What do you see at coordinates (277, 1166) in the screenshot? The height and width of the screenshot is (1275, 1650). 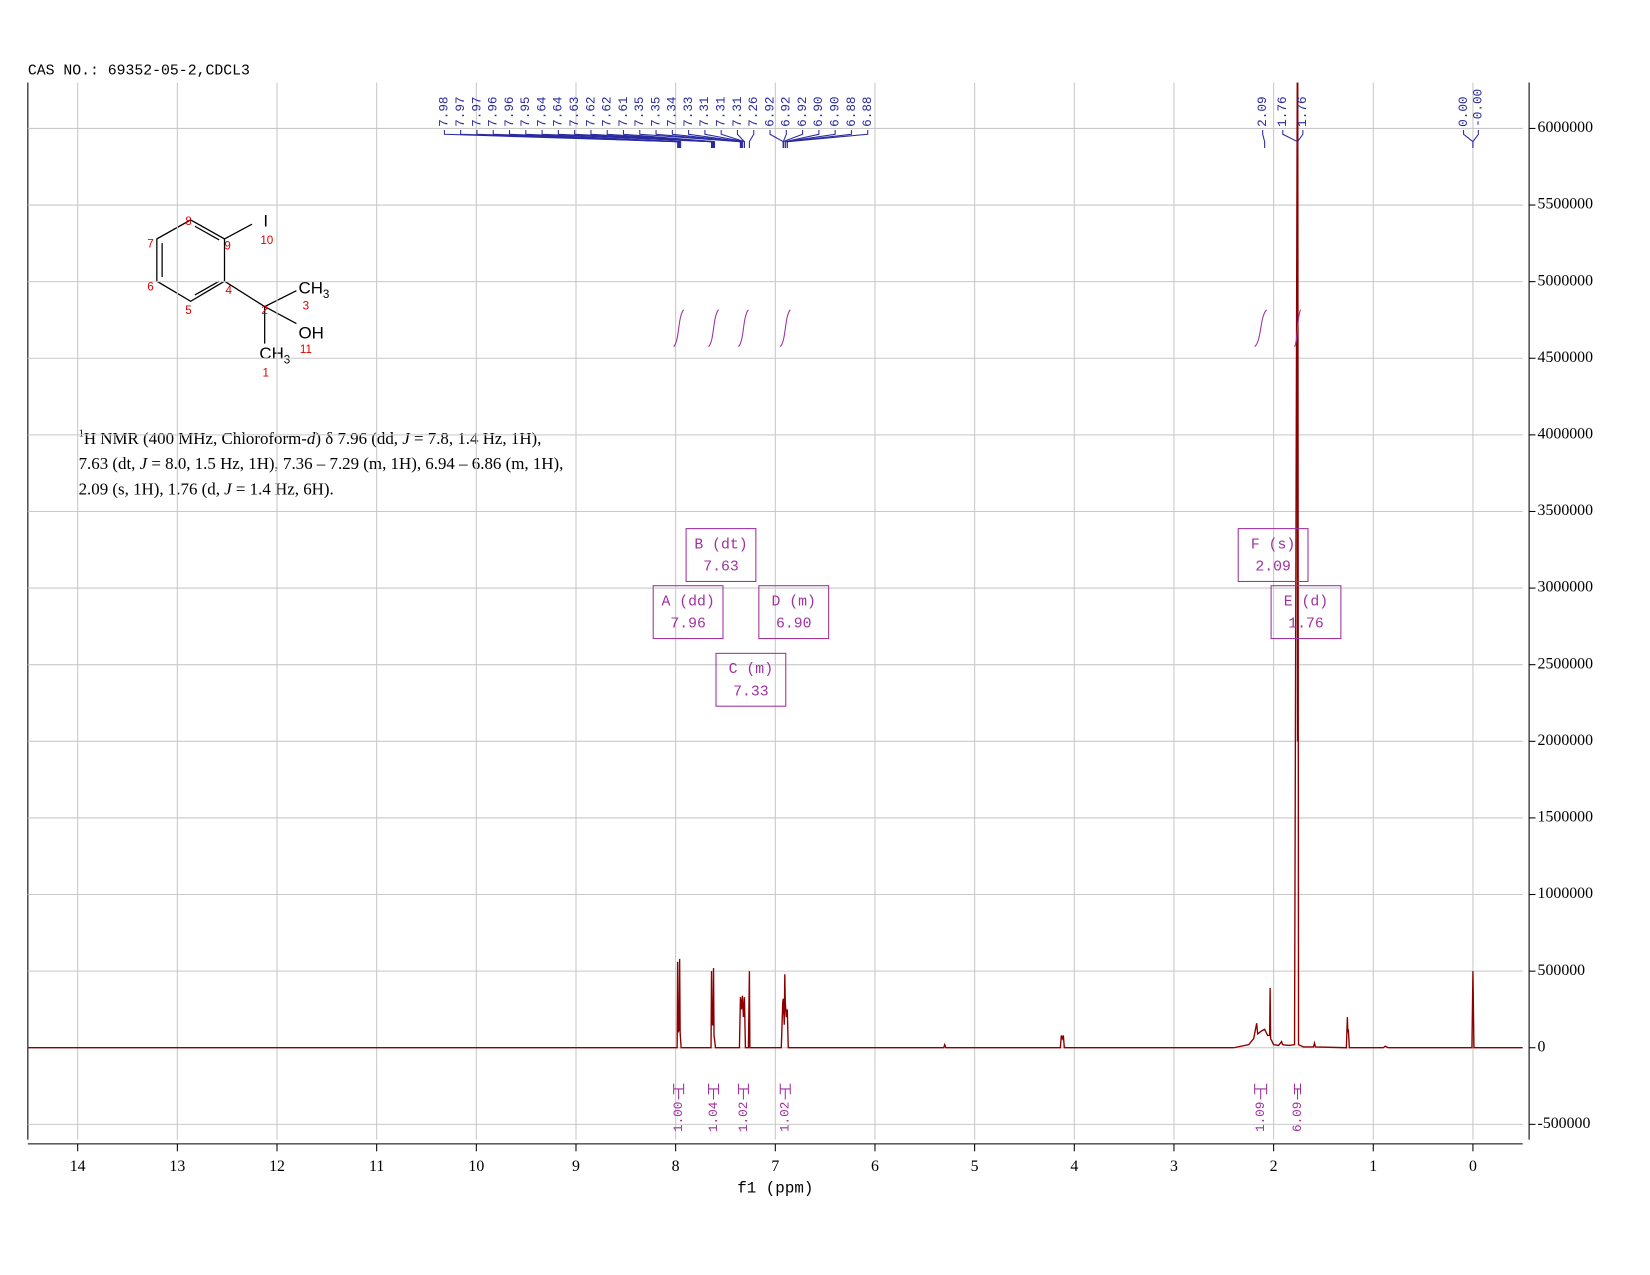 I see `x-tick-label: 12` at bounding box center [277, 1166].